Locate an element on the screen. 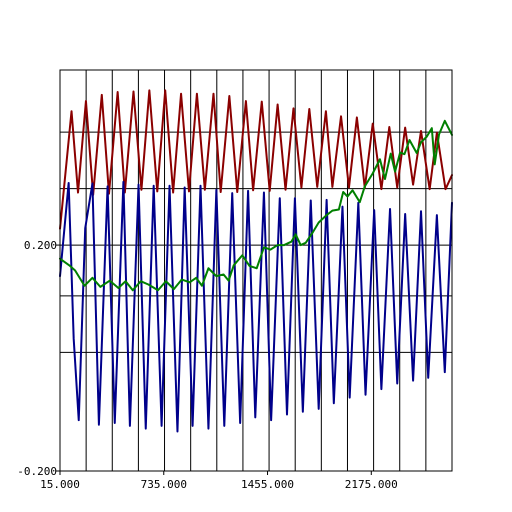 This screenshot has width=512, height=512. y-tick-label: 0.200 is located at coordinates (40, 245).